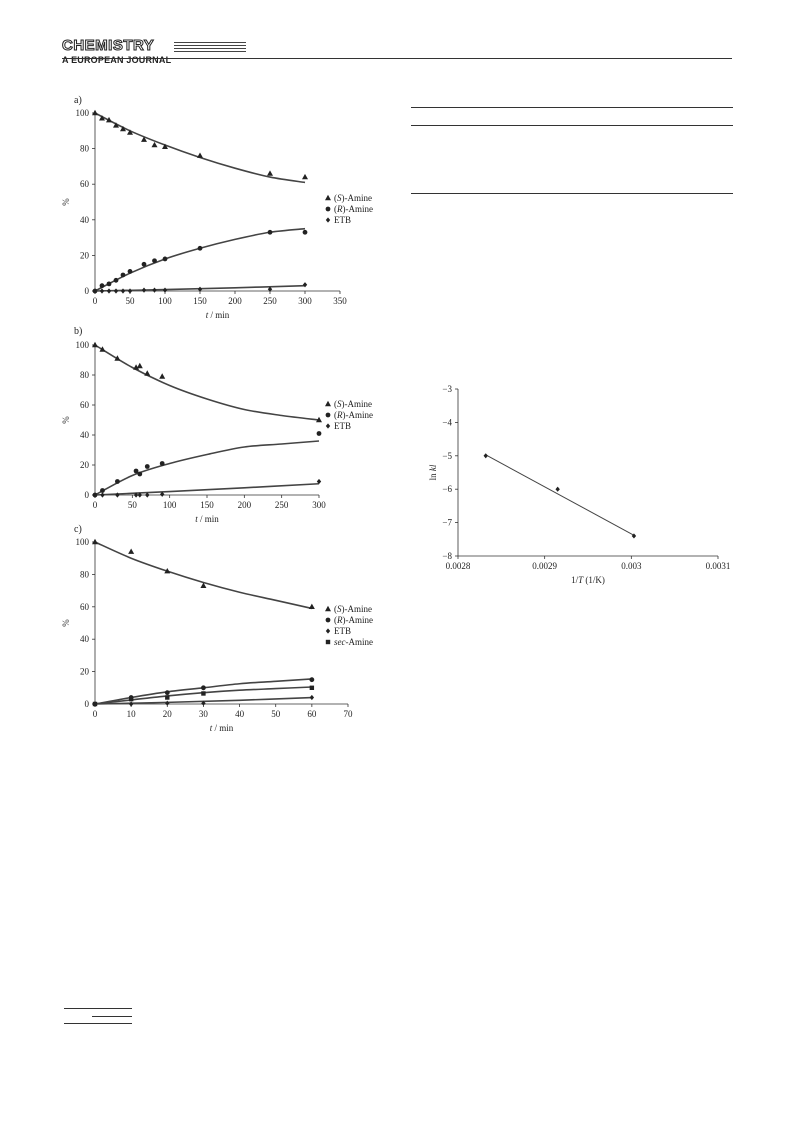  What do you see at coordinates (458, 566) in the screenshot?
I see `x-tick-label: 0.0028` at bounding box center [458, 566].